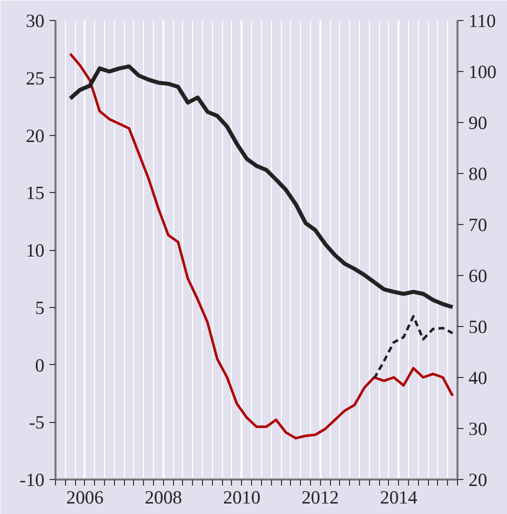 This screenshot has height=514, width=507. I want to click on y2-tick-label: 40, so click(478, 378).